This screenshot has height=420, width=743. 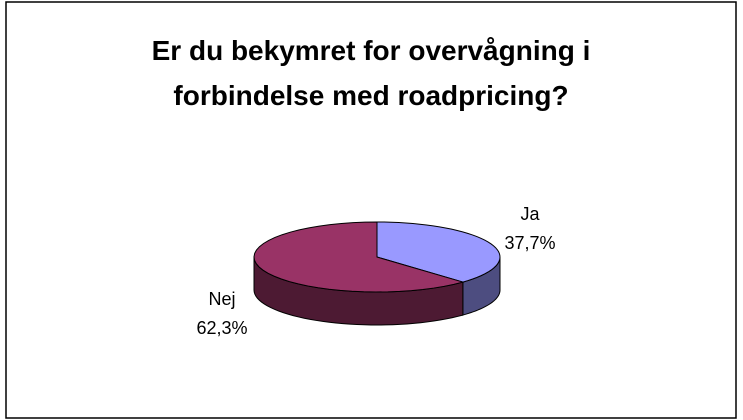 What do you see at coordinates (530, 214) in the screenshot?
I see `slice-label: Ja` at bounding box center [530, 214].